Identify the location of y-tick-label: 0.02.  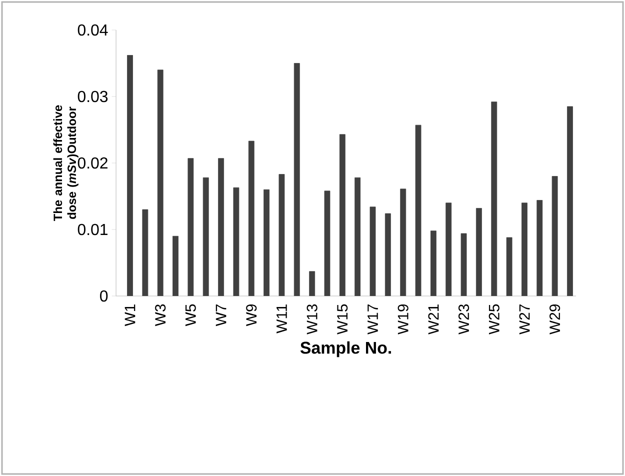
(93, 163).